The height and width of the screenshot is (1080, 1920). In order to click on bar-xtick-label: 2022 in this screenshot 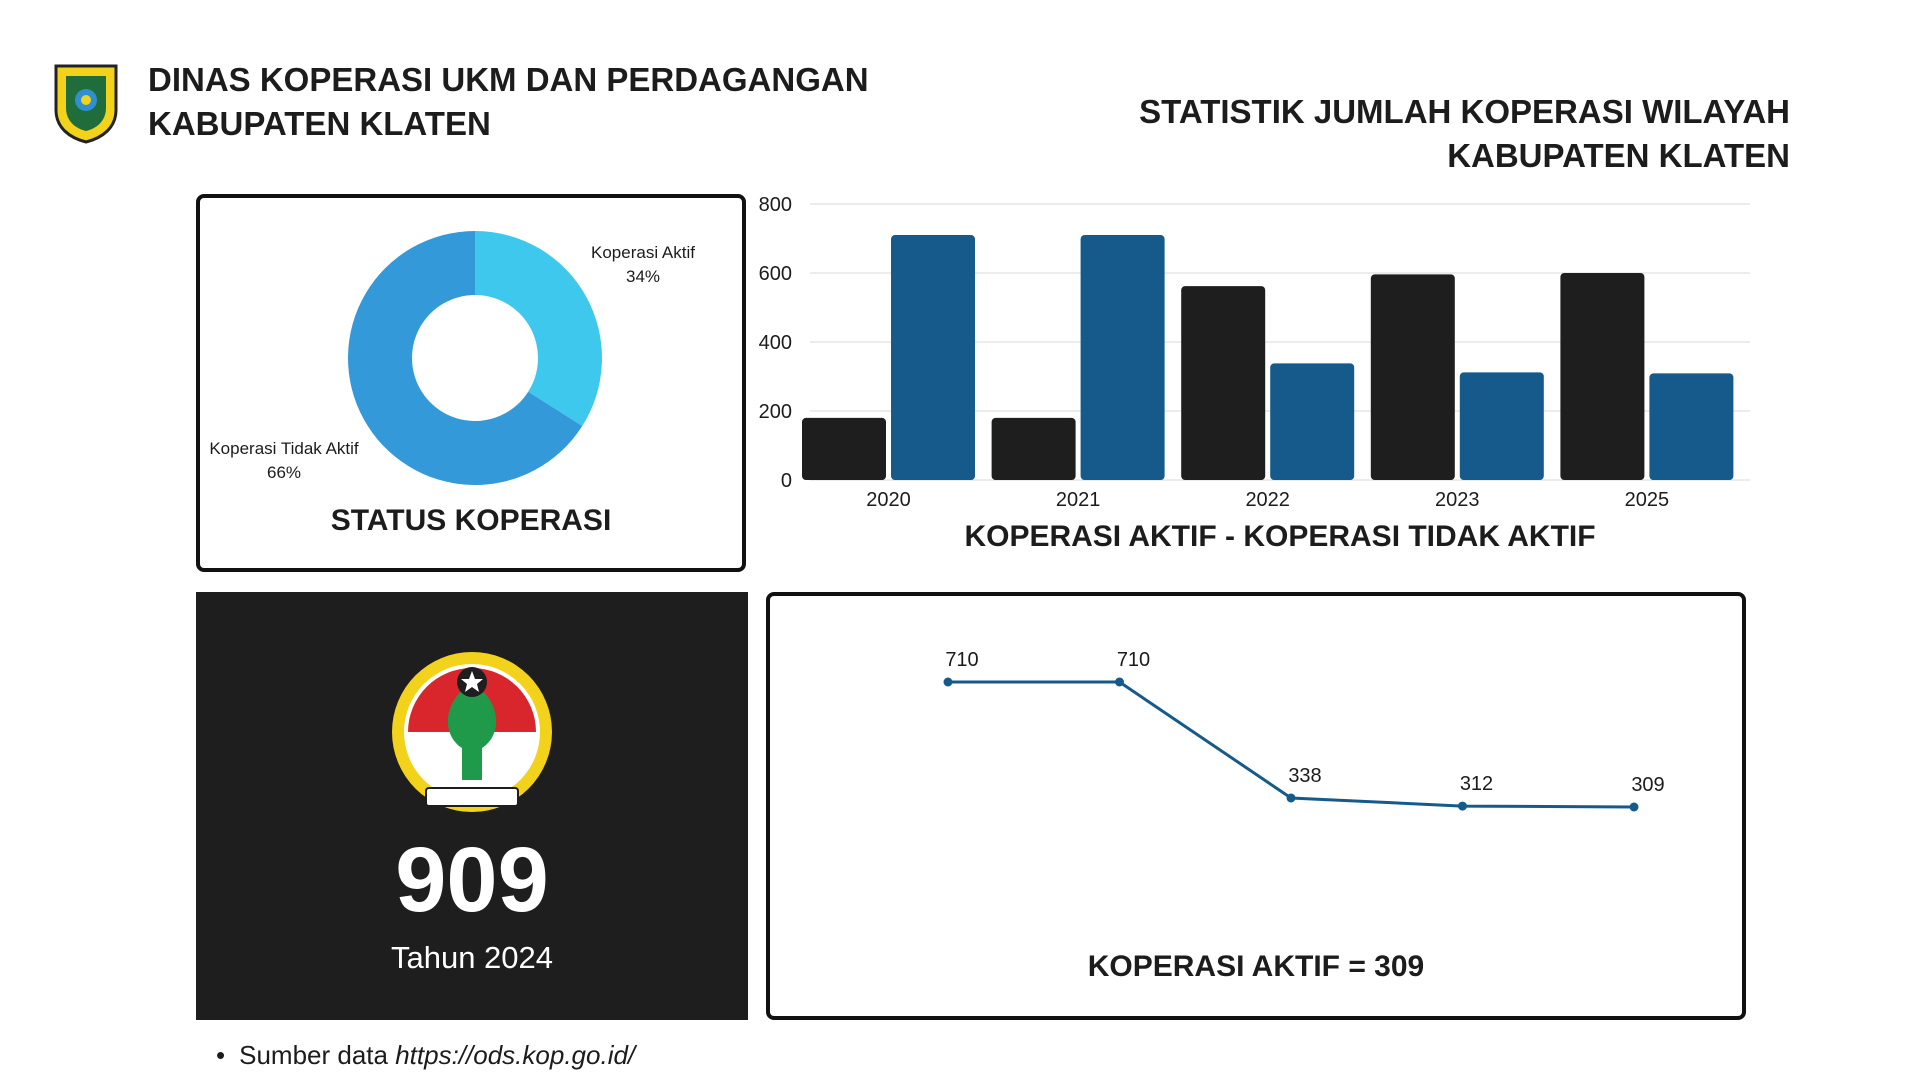, I will do `click(1267, 500)`.